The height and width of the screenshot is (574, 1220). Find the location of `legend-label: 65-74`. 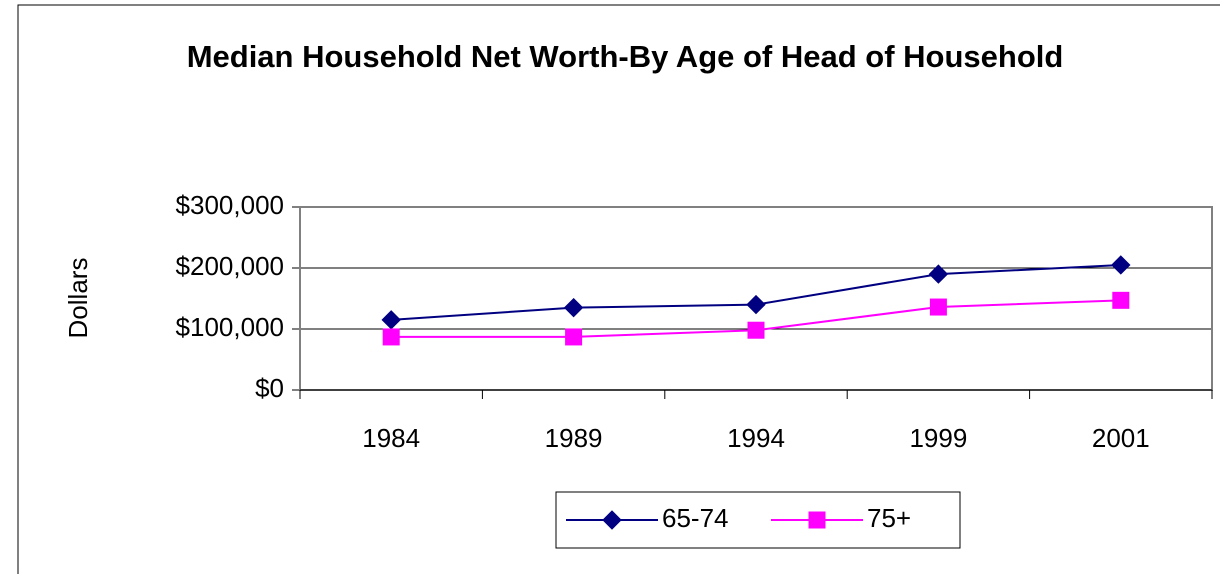

legend-label: 65-74 is located at coordinates (695, 518).